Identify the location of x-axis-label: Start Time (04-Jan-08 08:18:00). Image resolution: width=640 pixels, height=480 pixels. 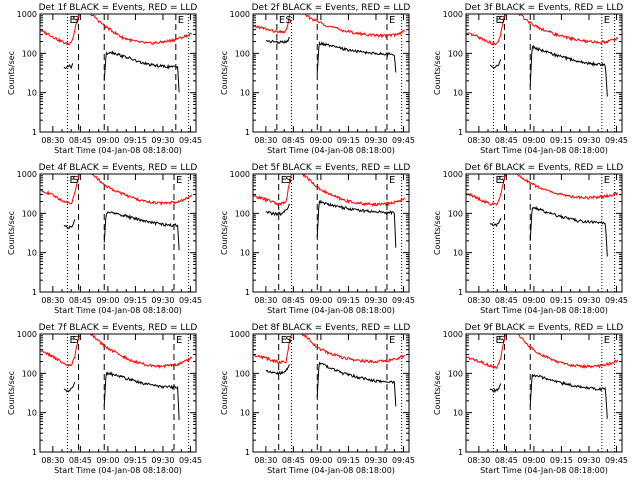
(544, 150).